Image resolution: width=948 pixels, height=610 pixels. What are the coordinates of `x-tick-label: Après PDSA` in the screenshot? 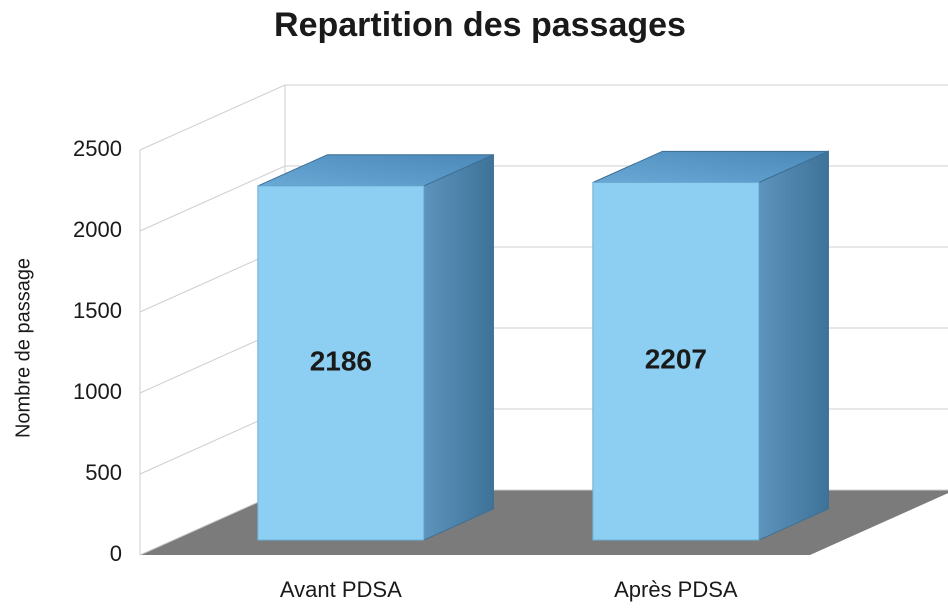 It's located at (676, 589).